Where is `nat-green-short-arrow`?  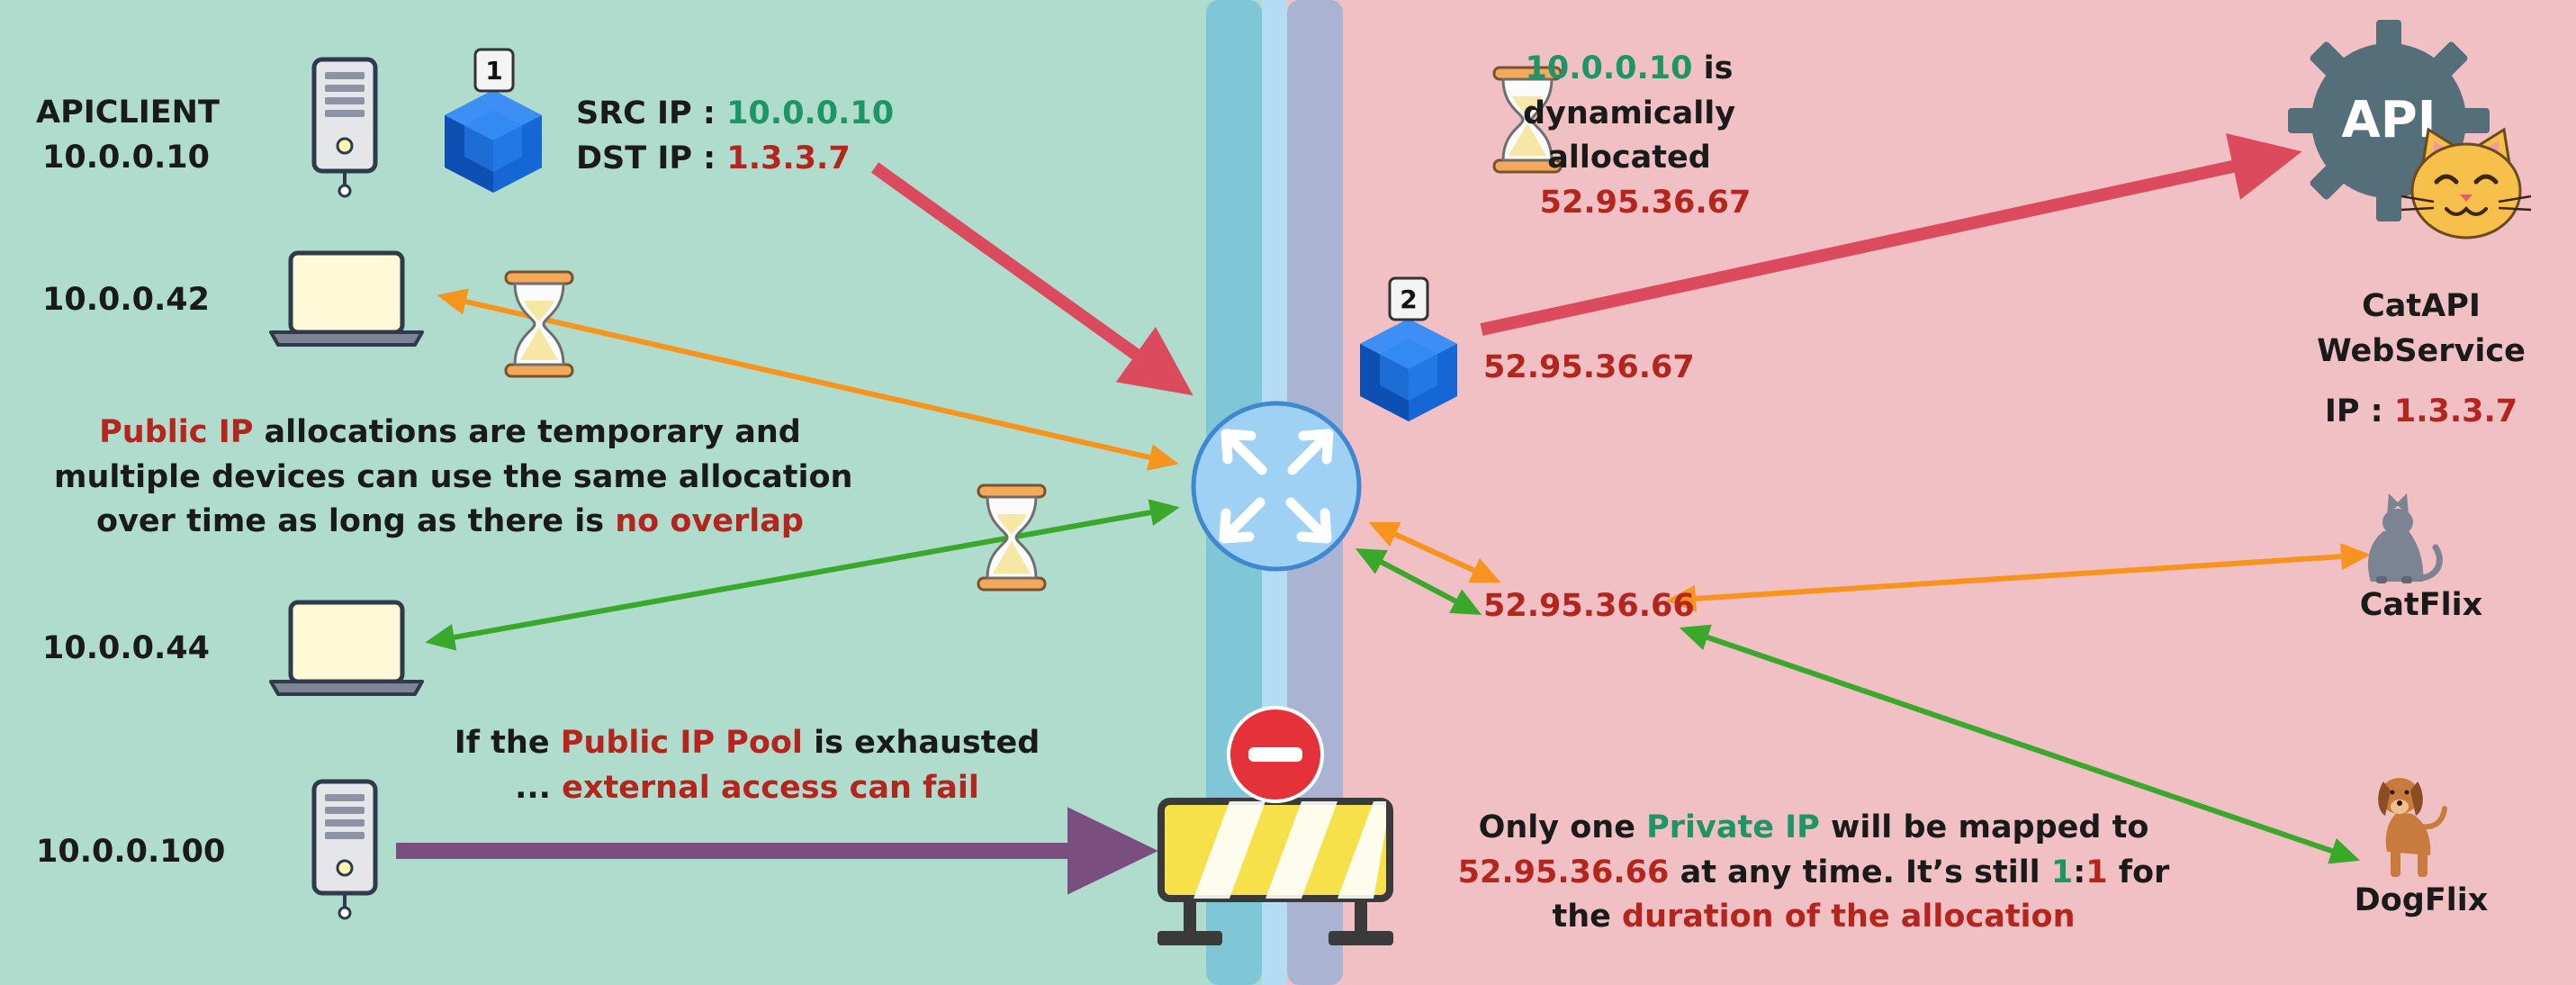
nat-green-short-arrow is located at coordinates (1418, 581).